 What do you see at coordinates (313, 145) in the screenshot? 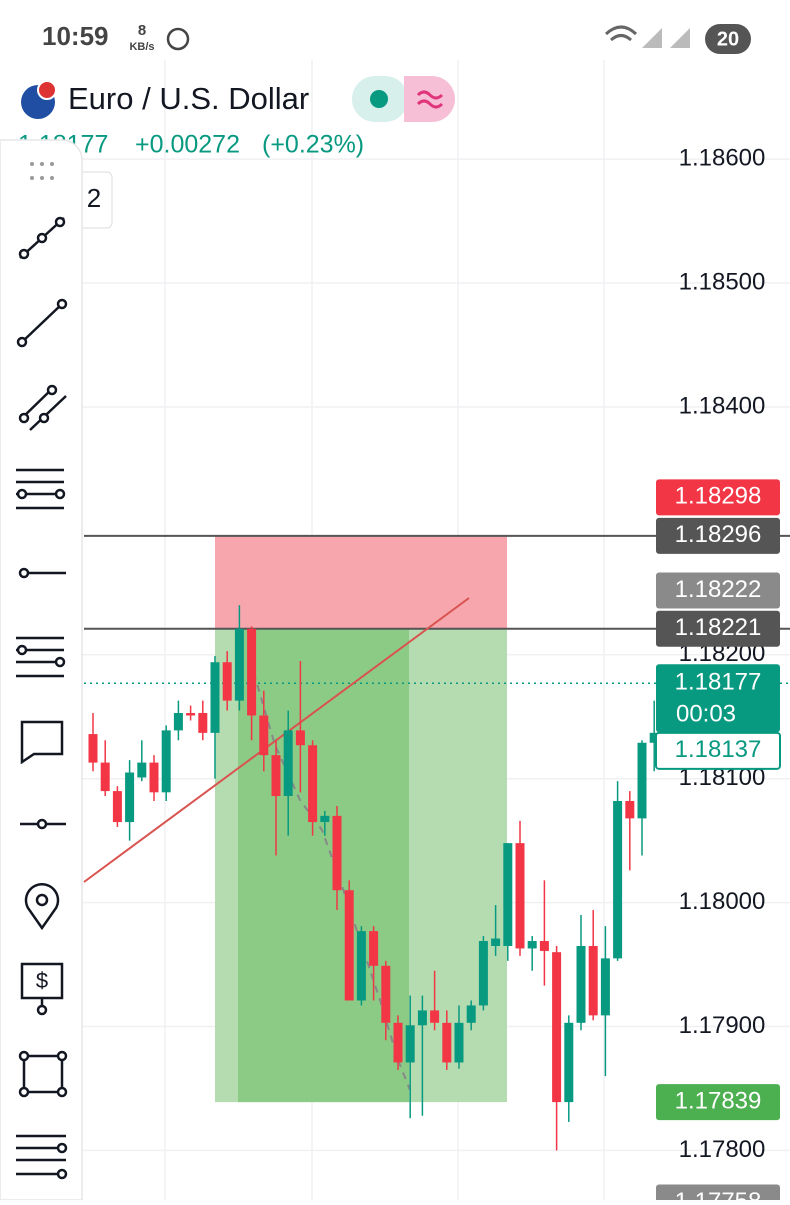
I see `price-change-percent: (+0.23%)` at bounding box center [313, 145].